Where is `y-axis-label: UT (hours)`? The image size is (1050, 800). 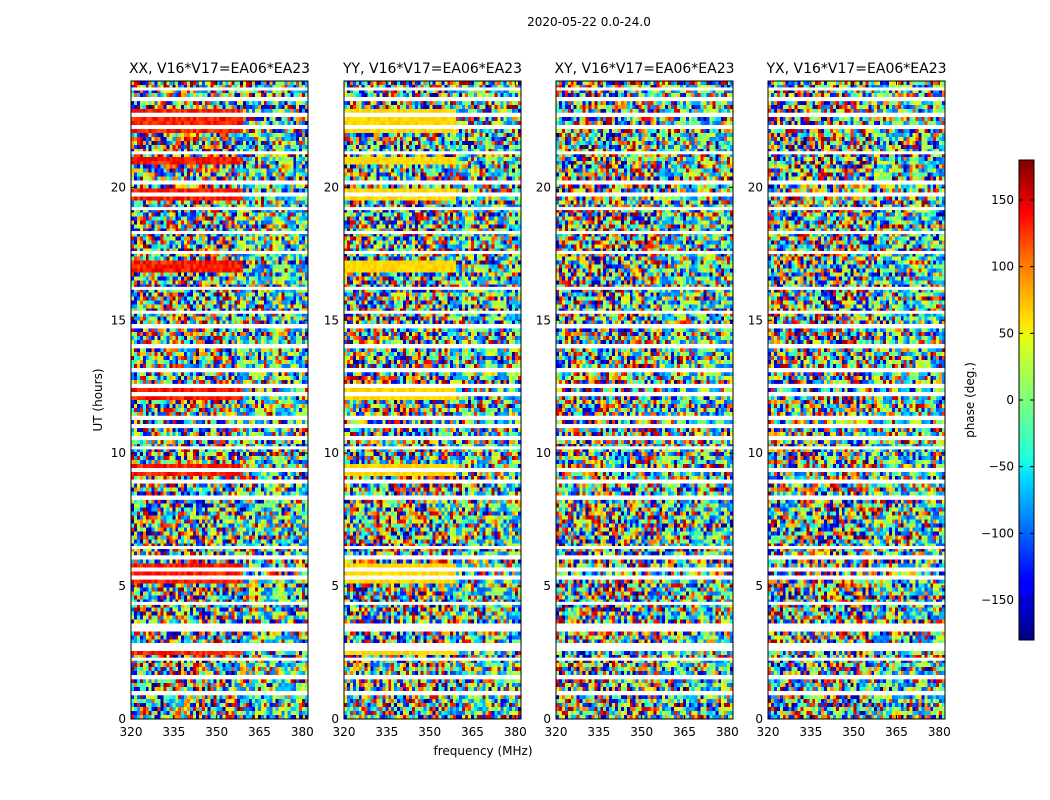 y-axis-label: UT (hours) is located at coordinates (98, 399).